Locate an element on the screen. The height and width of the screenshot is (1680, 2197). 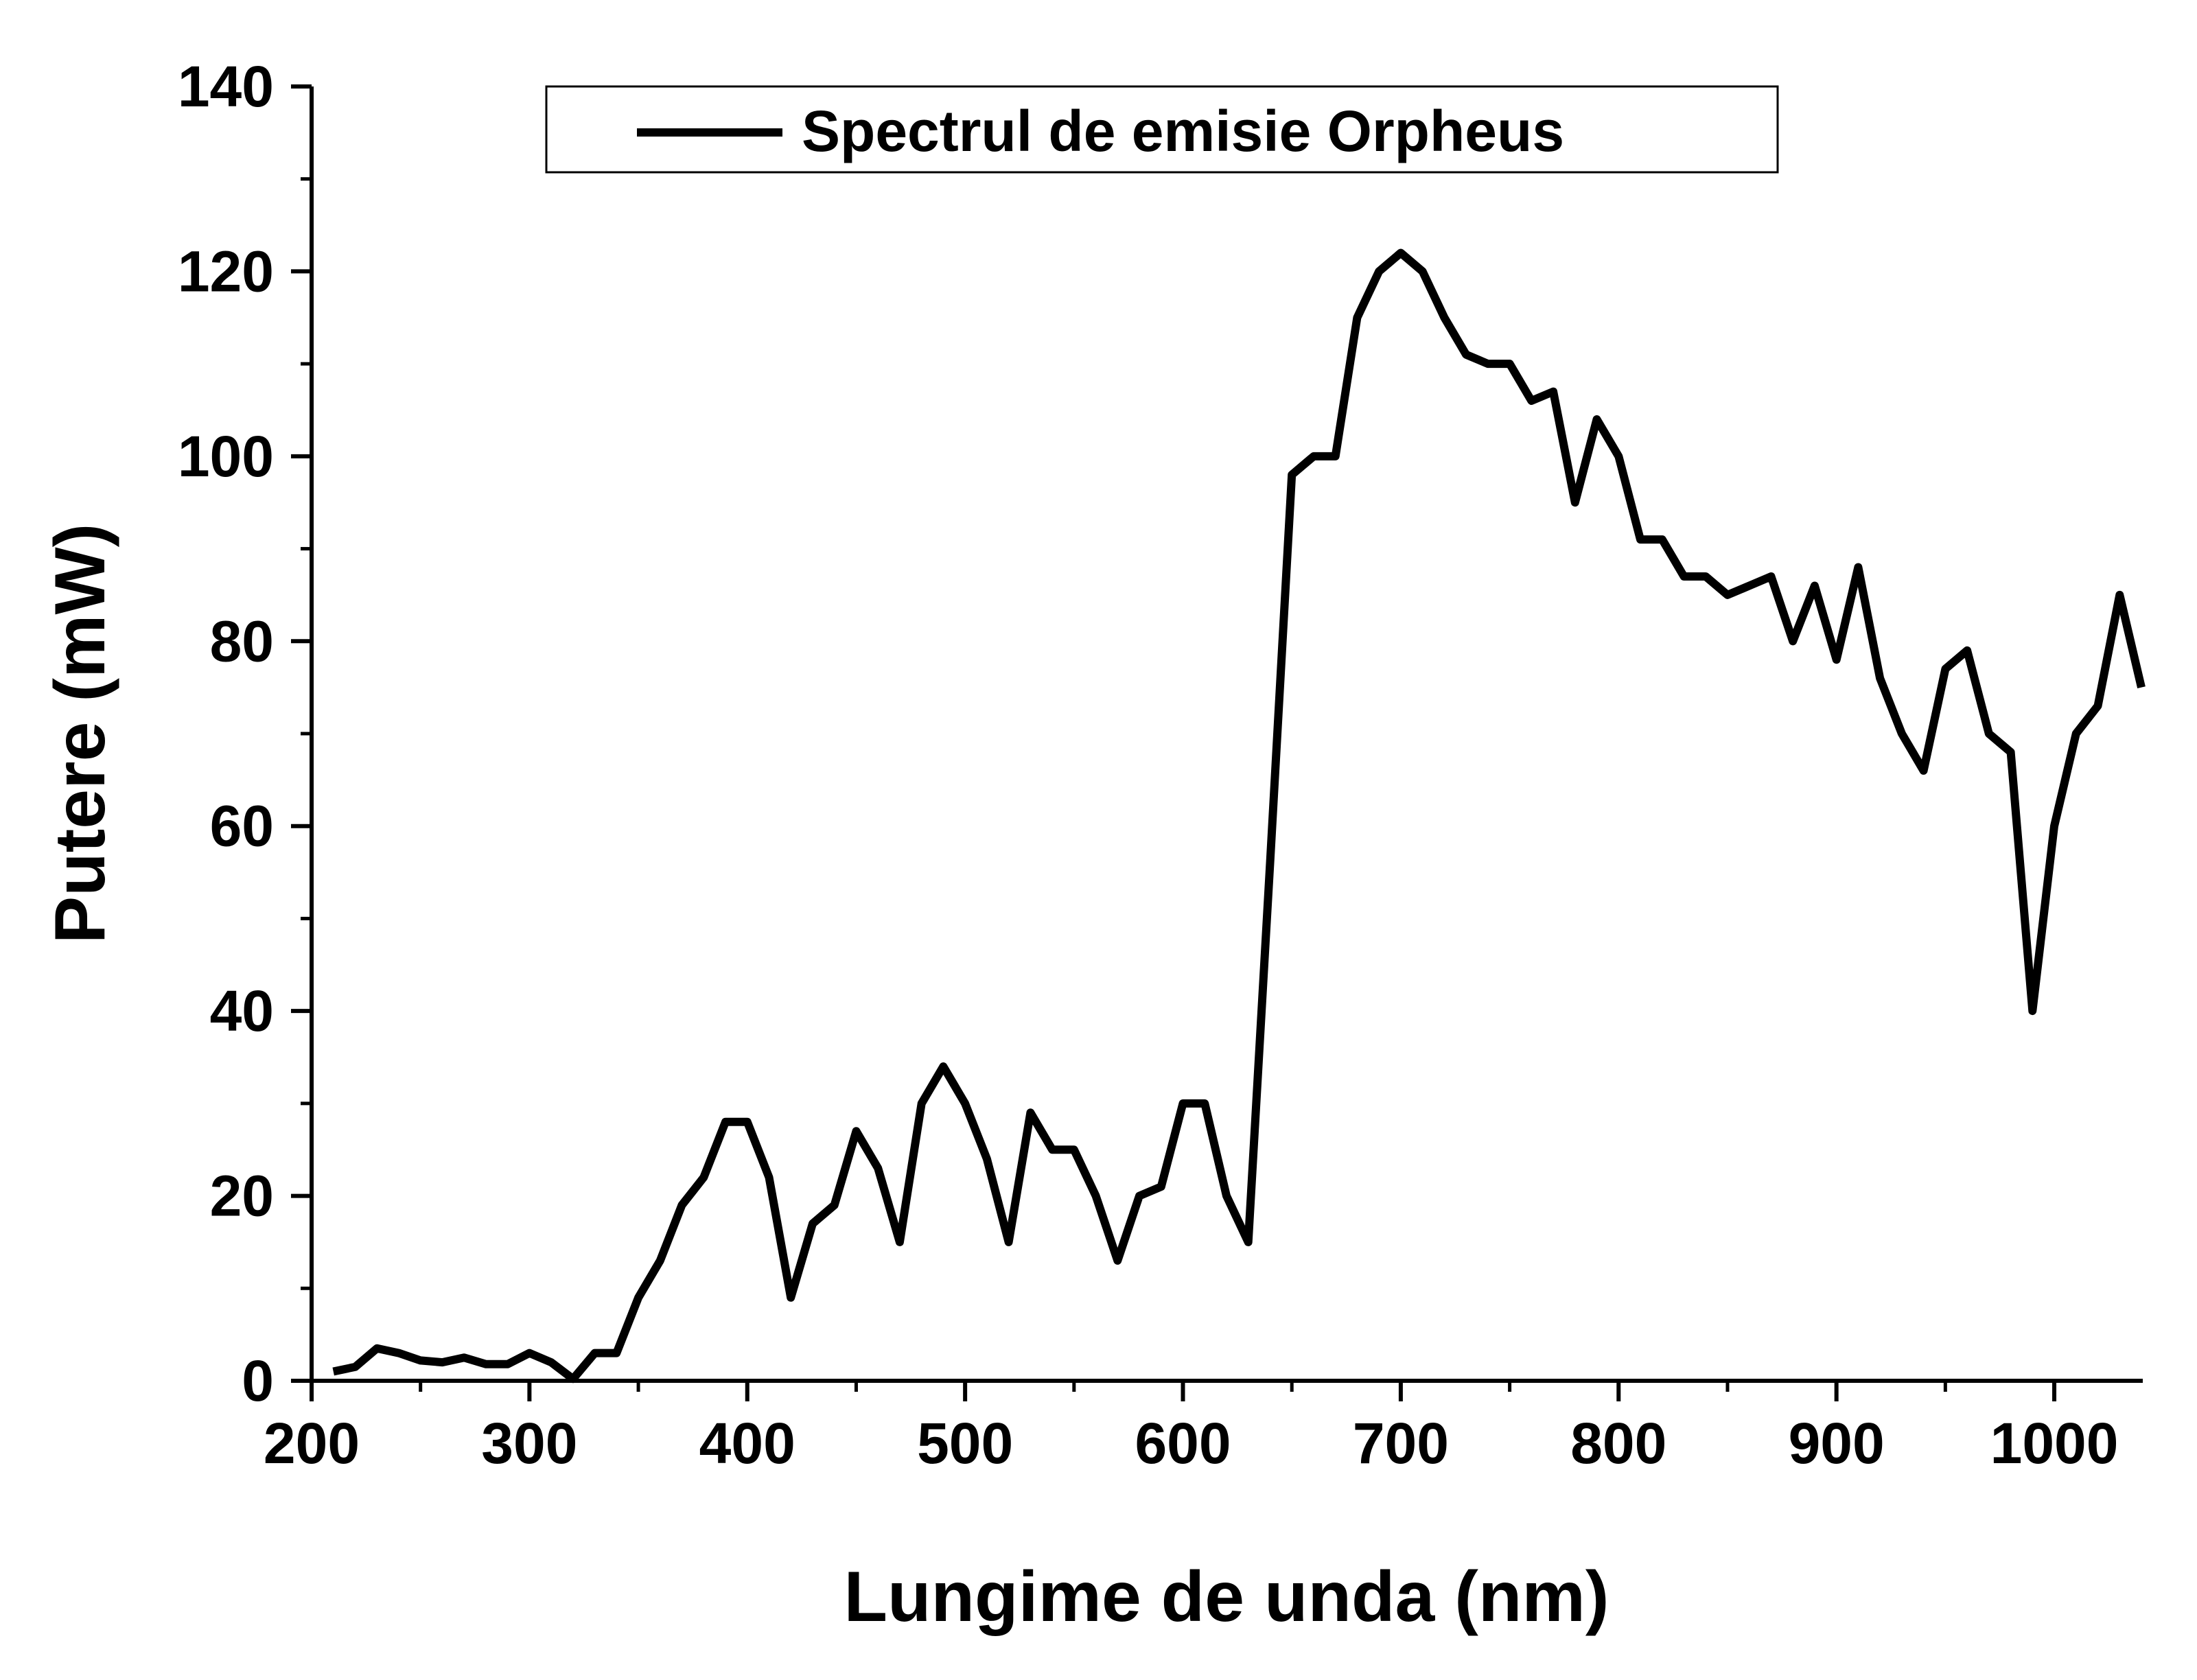
y-tick-label: 40 is located at coordinates (242, 1011).